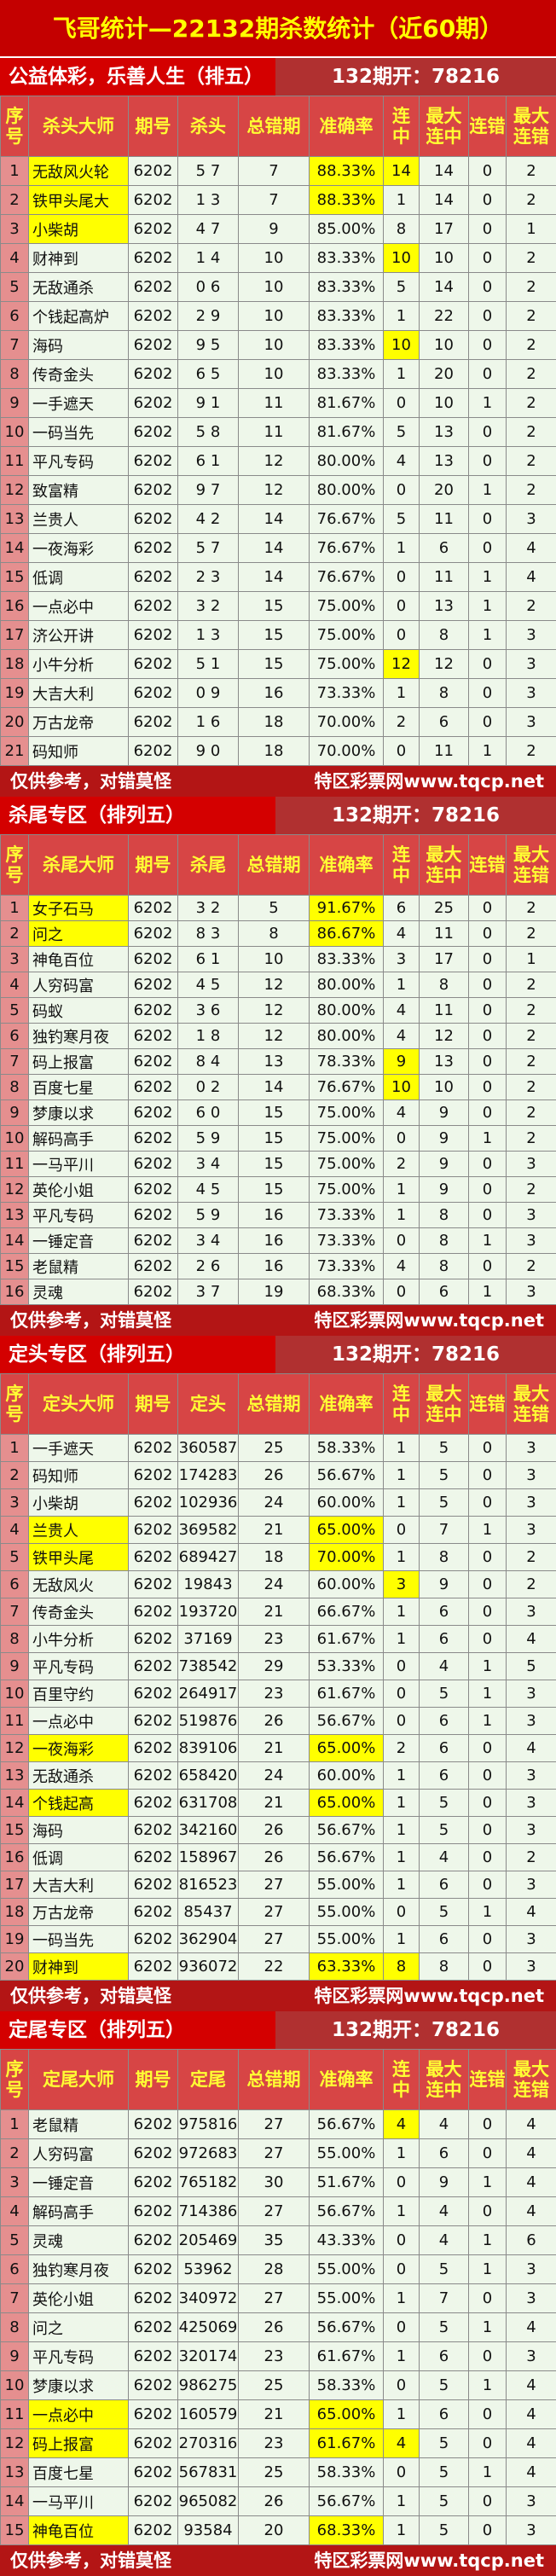 The width and height of the screenshot is (556, 2576). I want to click on cell: 80.00%, so click(346, 1010).